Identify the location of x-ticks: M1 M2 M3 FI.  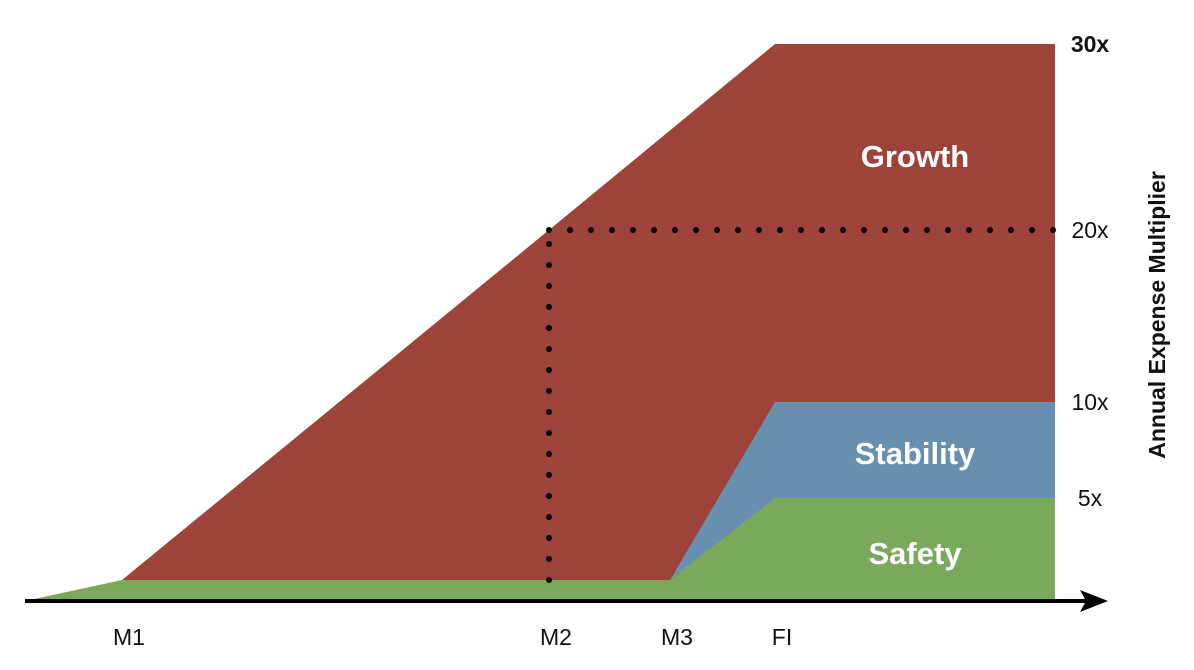
(452, 637).